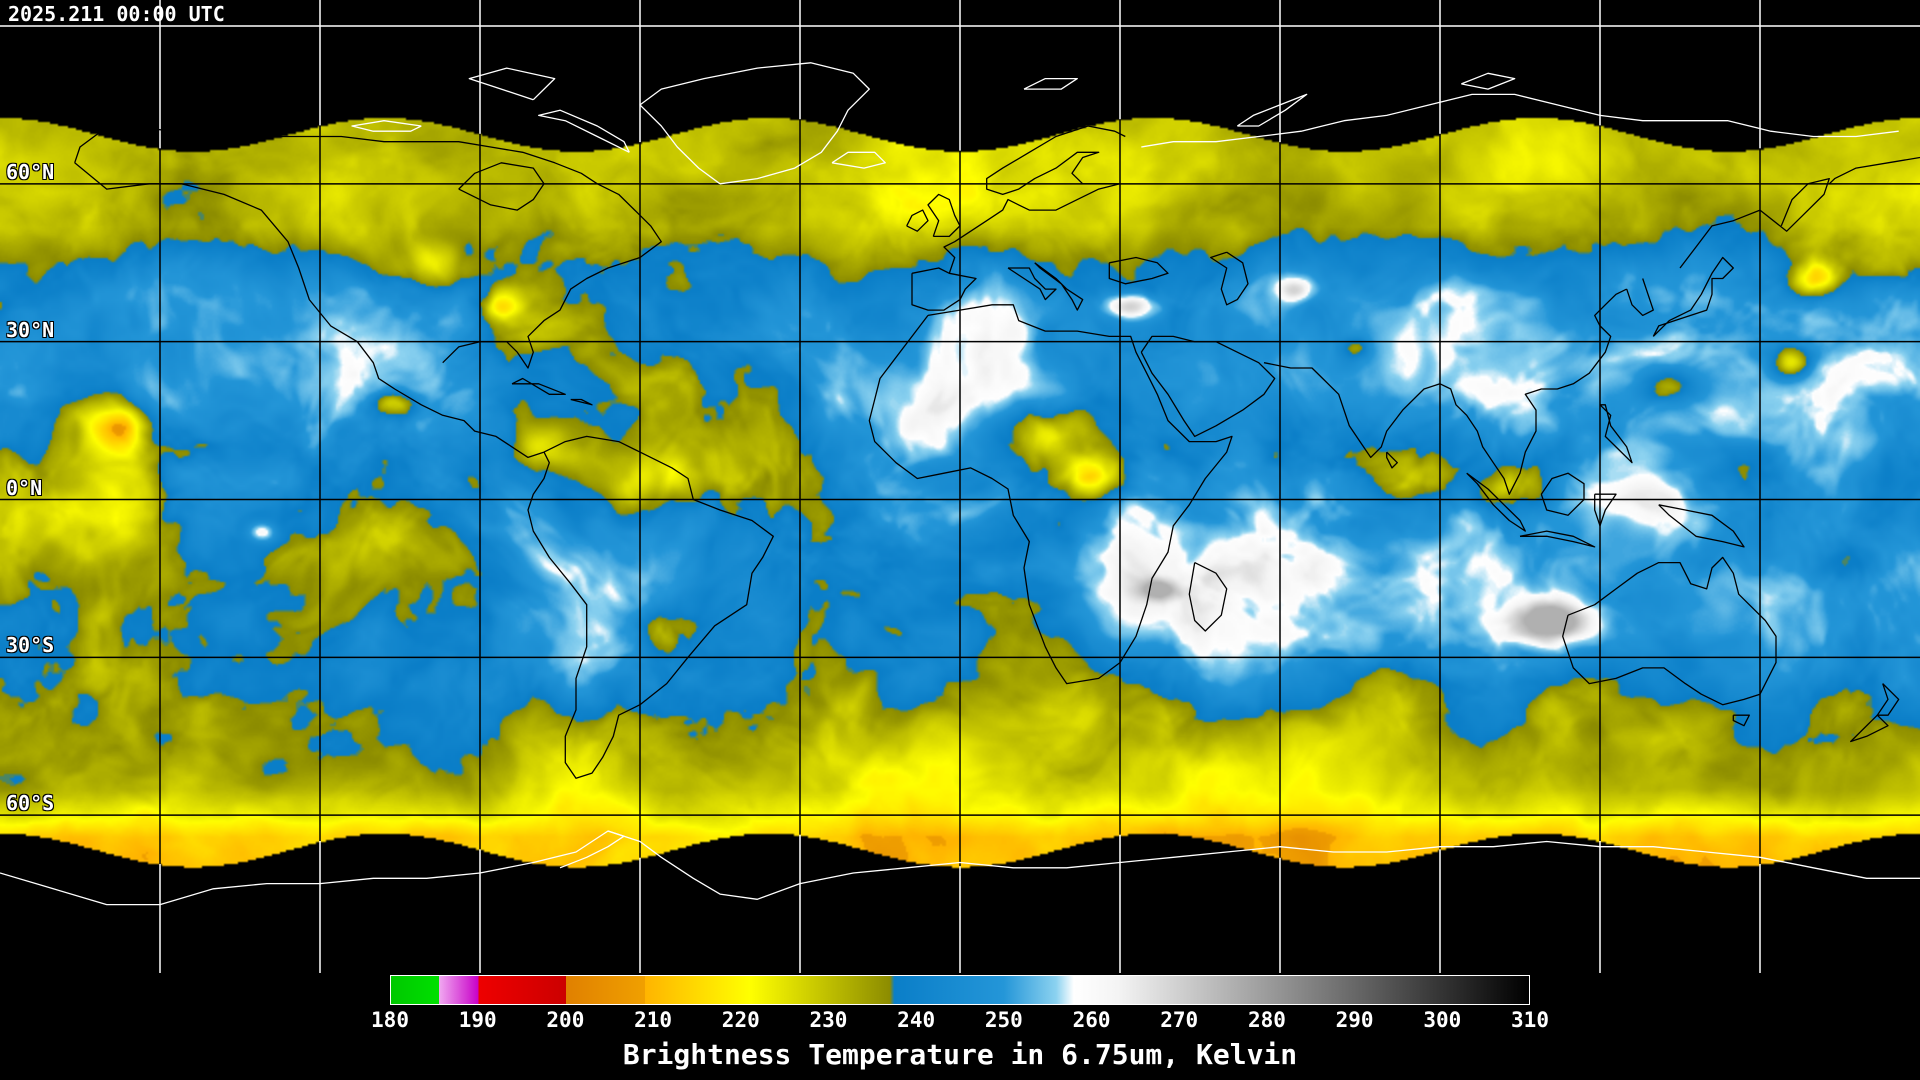  I want to click on latitude-label: 60°N, so click(30, 171).